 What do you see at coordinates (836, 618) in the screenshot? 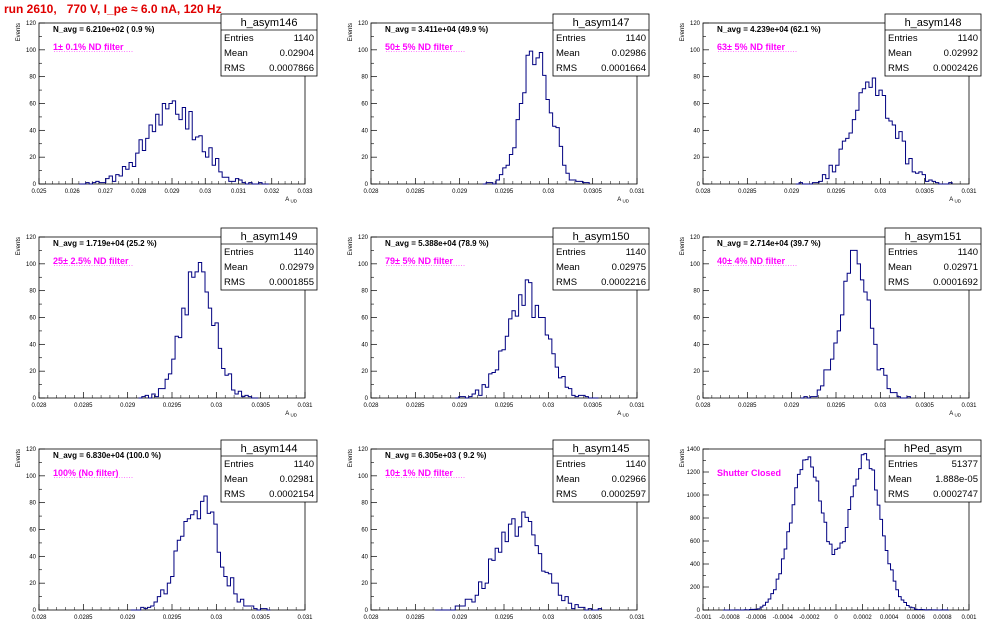
I see `x-tick-label: 0` at bounding box center [836, 618].